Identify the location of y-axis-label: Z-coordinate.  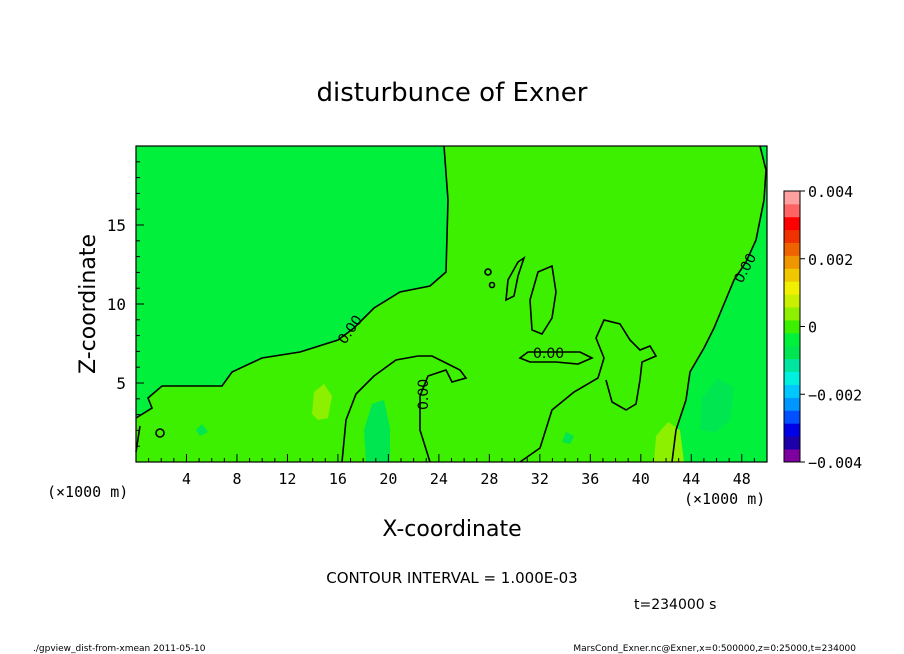
(88, 304).